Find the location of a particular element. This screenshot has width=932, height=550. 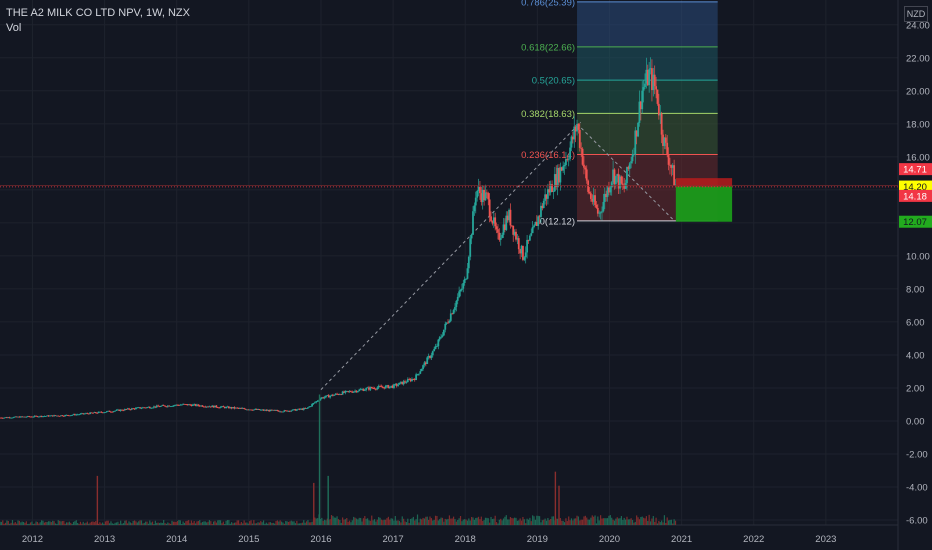

x-tick-label: 2015 is located at coordinates (248, 539).